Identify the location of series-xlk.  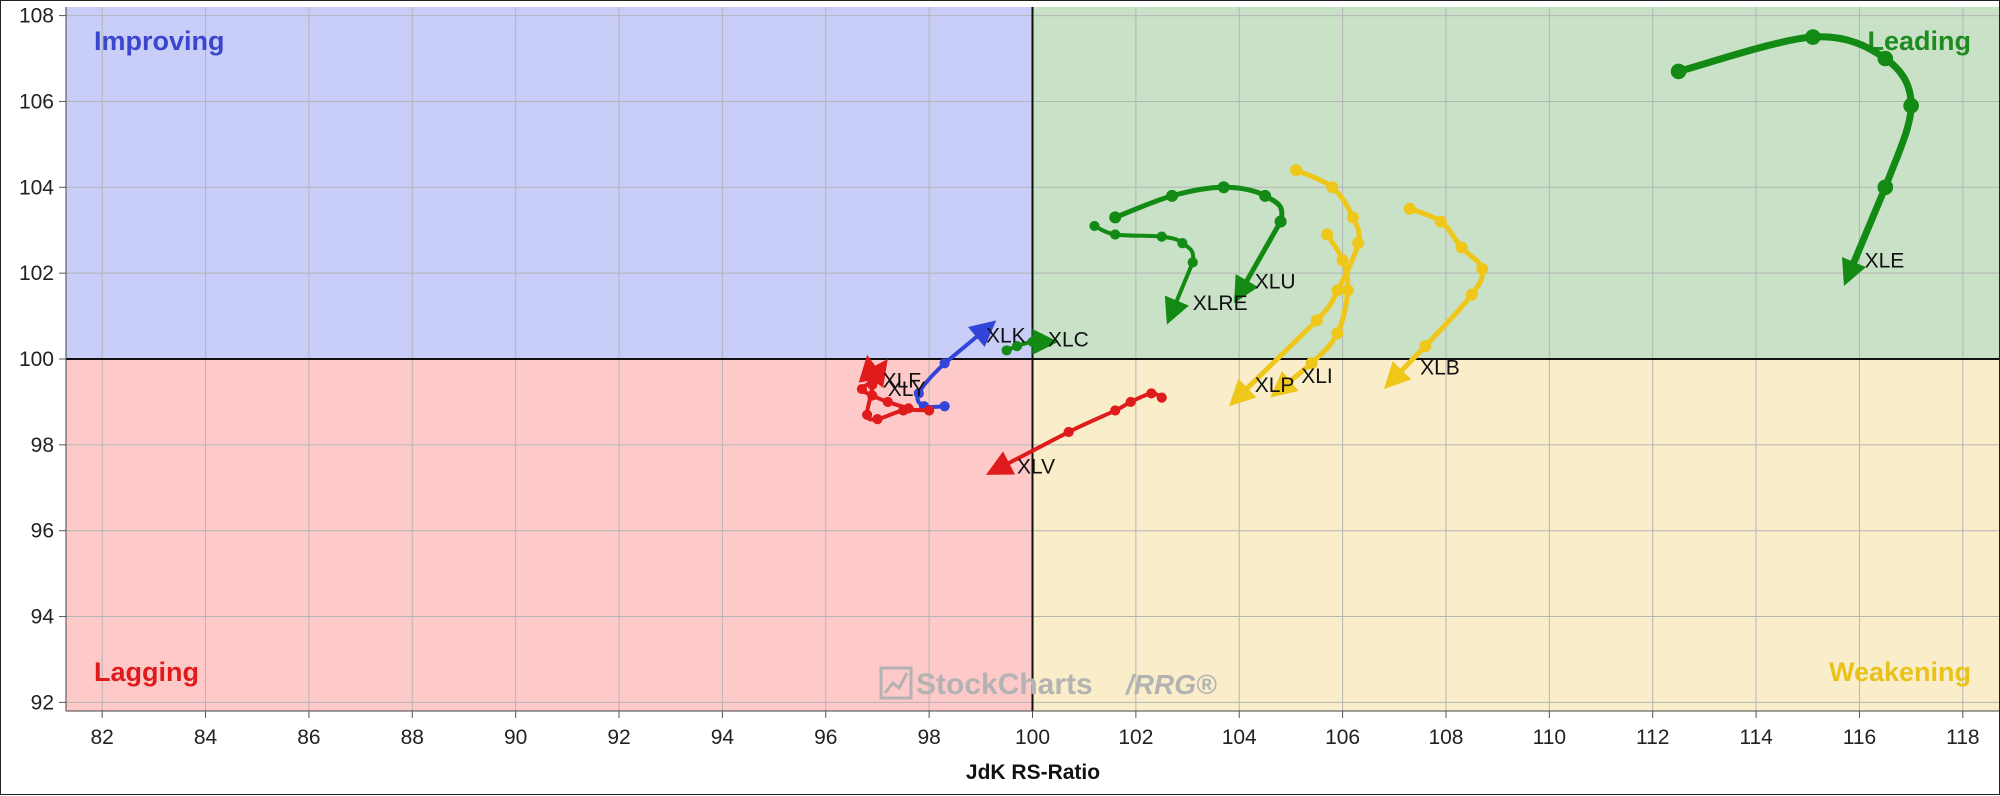
(955, 366).